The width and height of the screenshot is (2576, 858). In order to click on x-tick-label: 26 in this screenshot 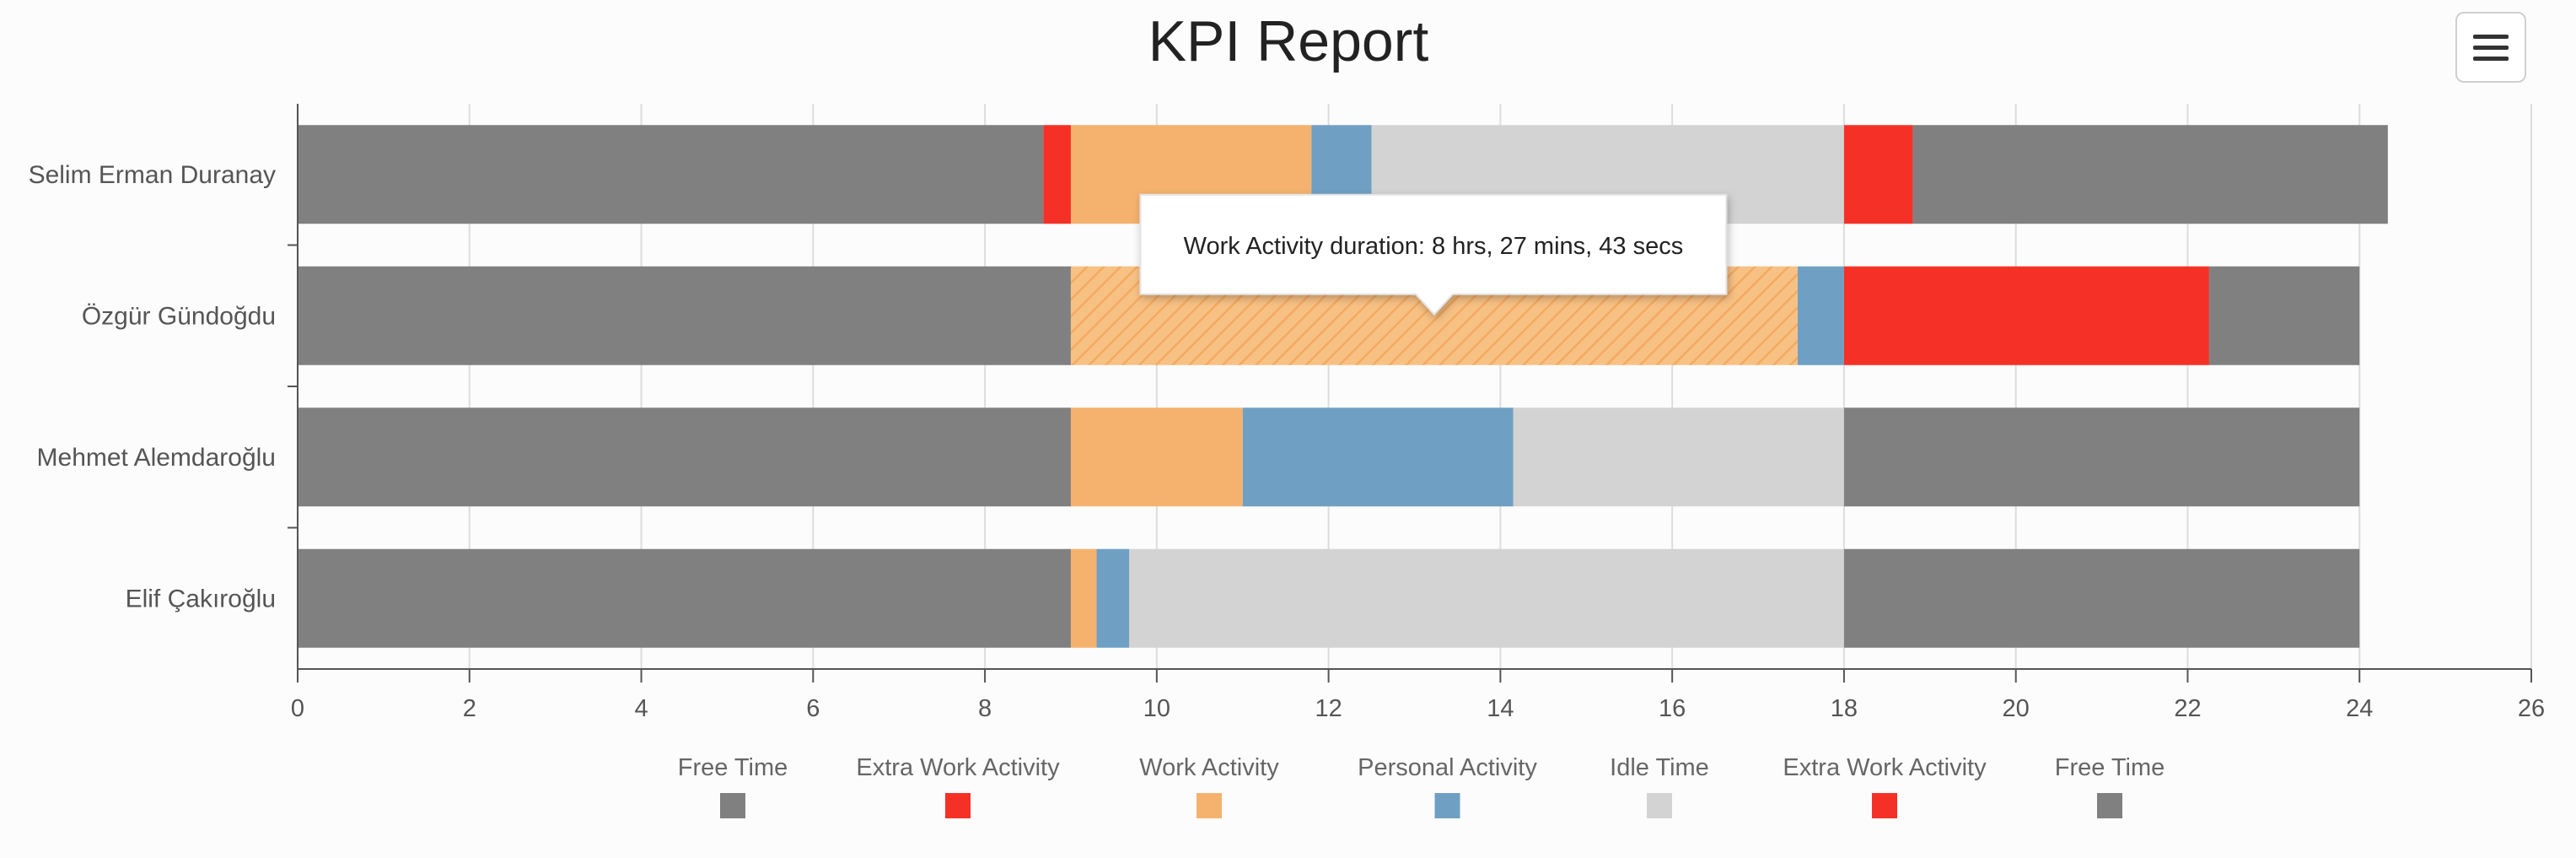, I will do `click(2531, 709)`.